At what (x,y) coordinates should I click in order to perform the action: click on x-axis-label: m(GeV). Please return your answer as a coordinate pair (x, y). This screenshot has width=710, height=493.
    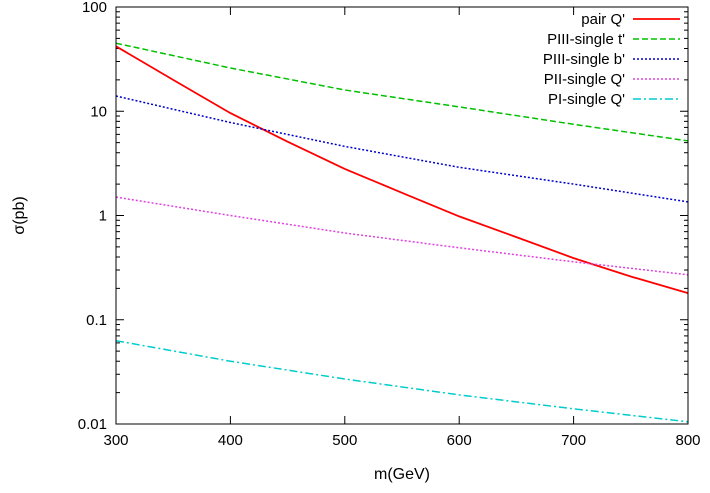
    Looking at the image, I should click on (402, 474).